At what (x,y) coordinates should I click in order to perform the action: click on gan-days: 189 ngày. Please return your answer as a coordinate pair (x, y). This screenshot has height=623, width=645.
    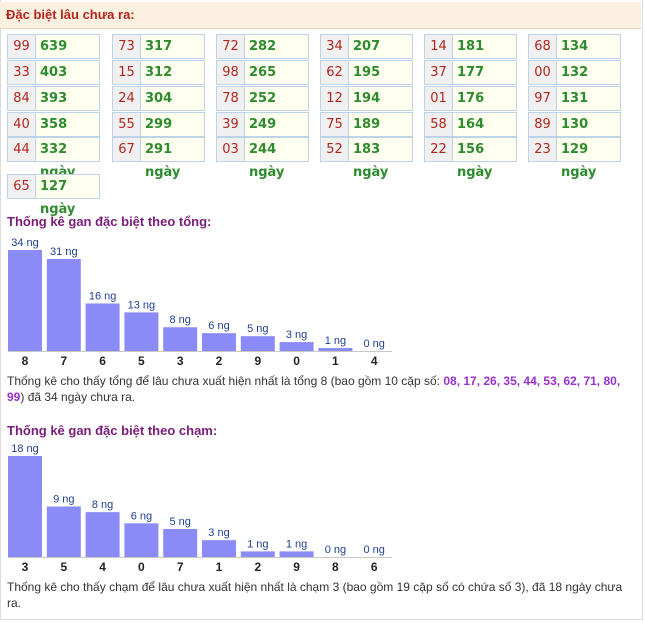
    Looking at the image, I should click on (380, 133).